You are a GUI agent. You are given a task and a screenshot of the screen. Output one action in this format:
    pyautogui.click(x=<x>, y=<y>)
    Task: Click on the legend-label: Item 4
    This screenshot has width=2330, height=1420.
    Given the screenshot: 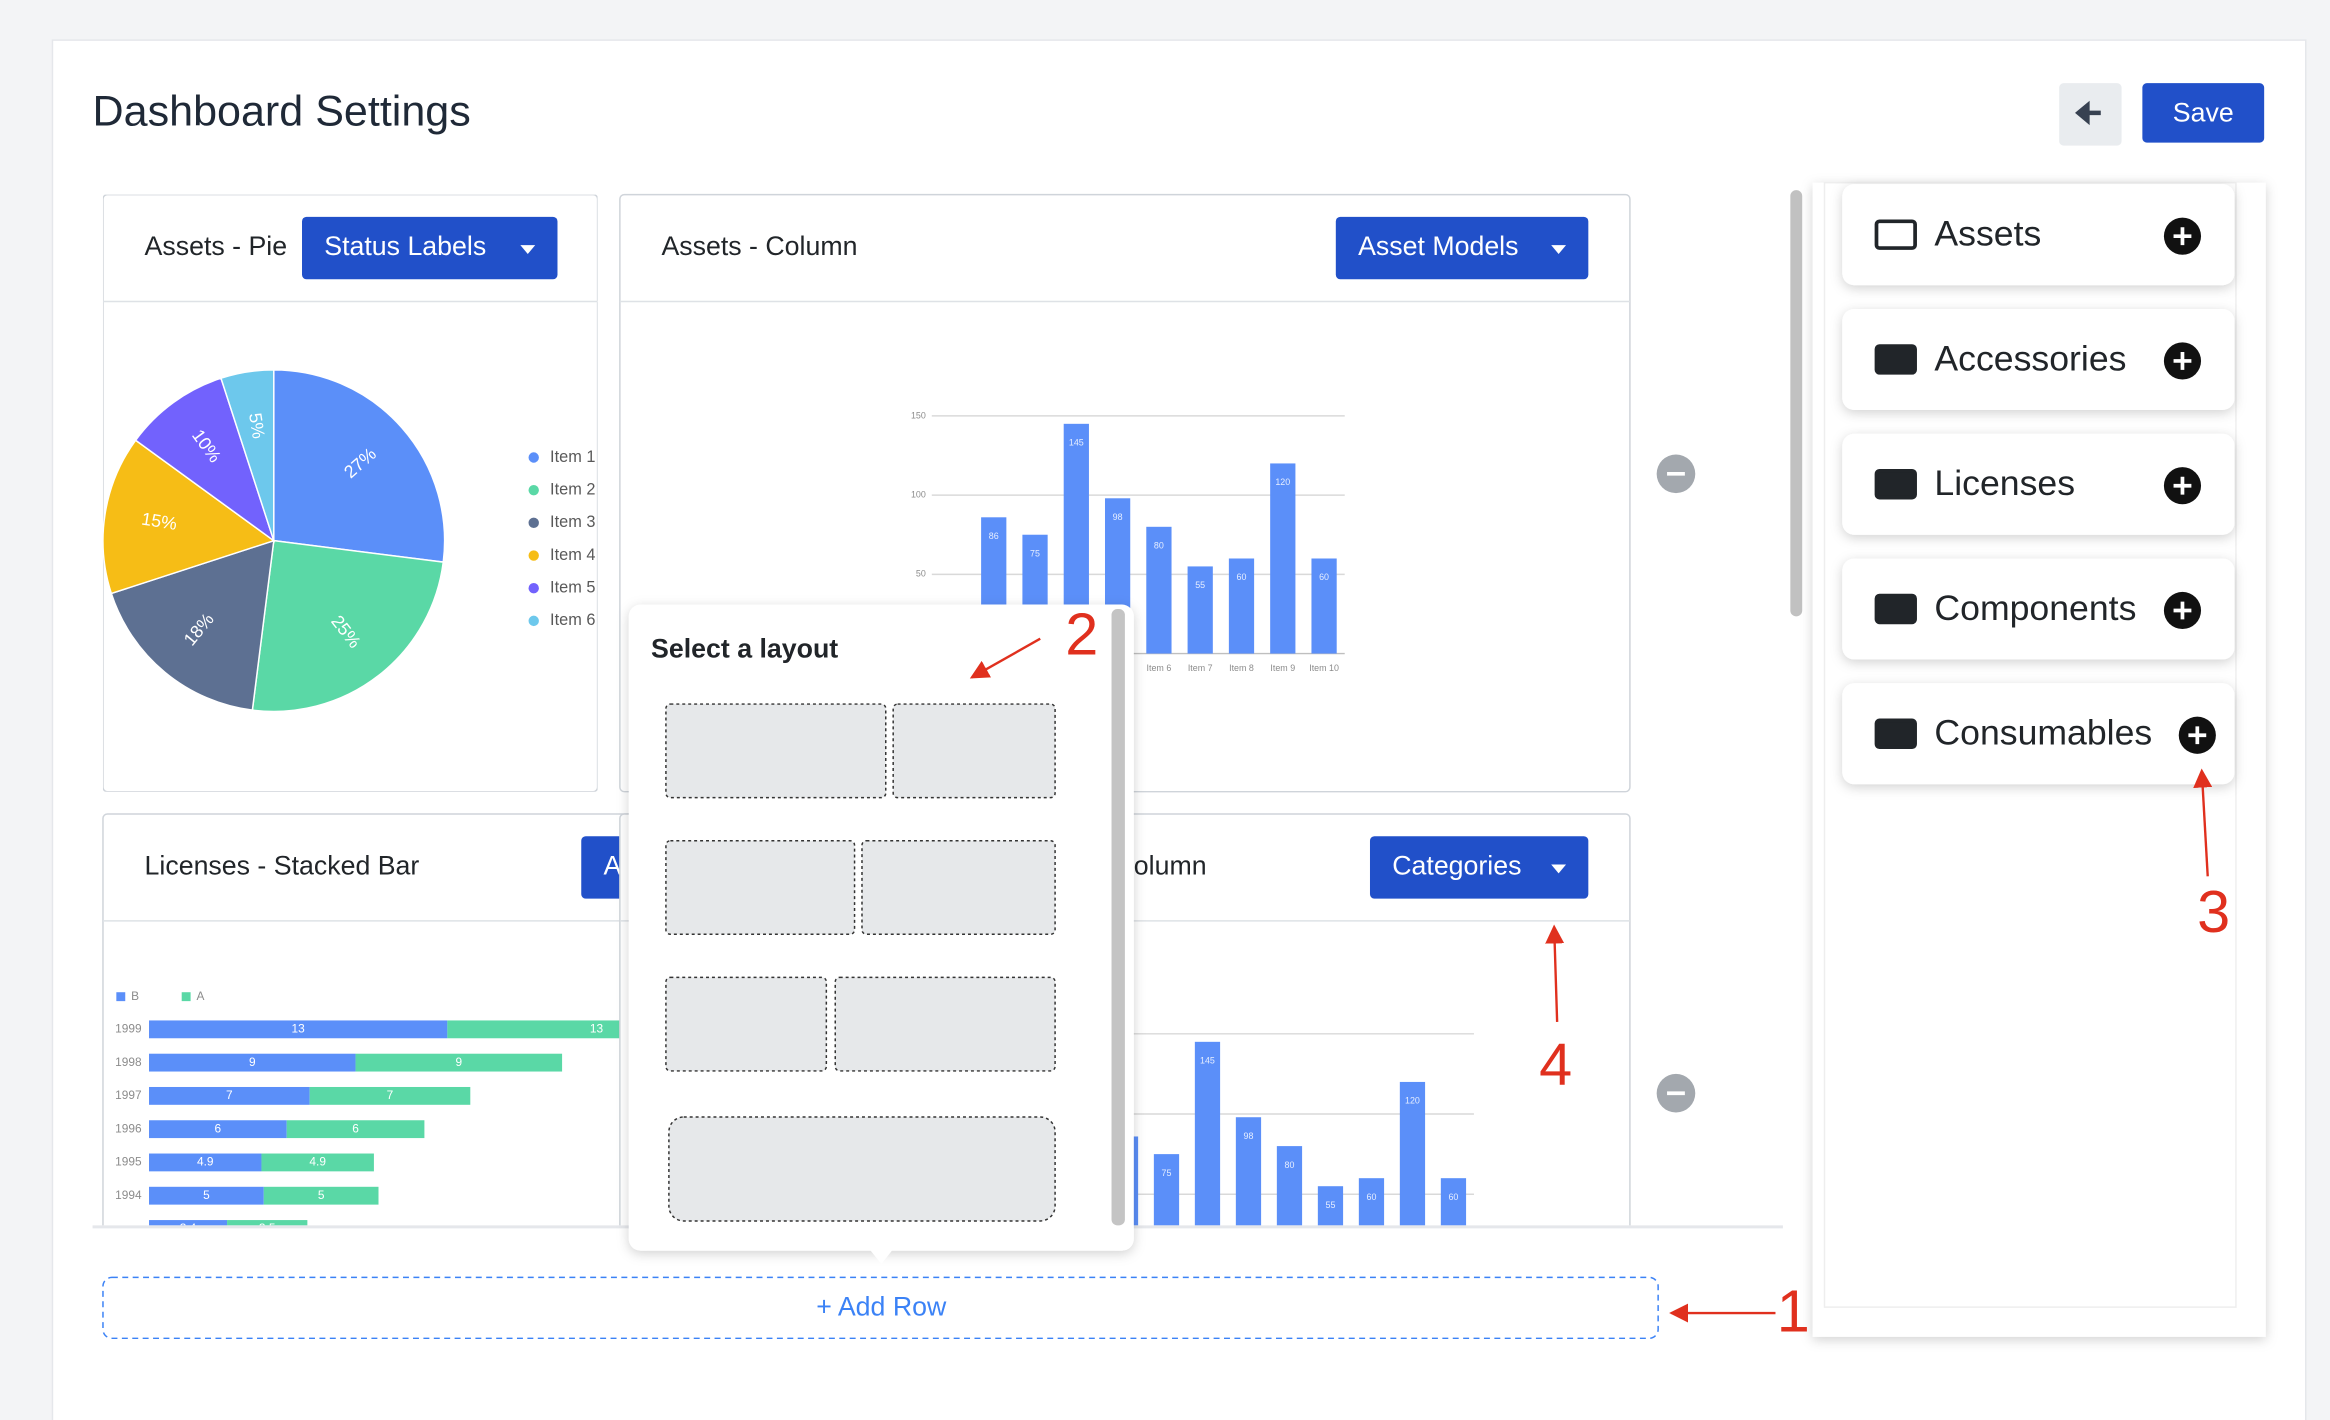 What is the action you would take?
    pyautogui.click(x=572, y=555)
    